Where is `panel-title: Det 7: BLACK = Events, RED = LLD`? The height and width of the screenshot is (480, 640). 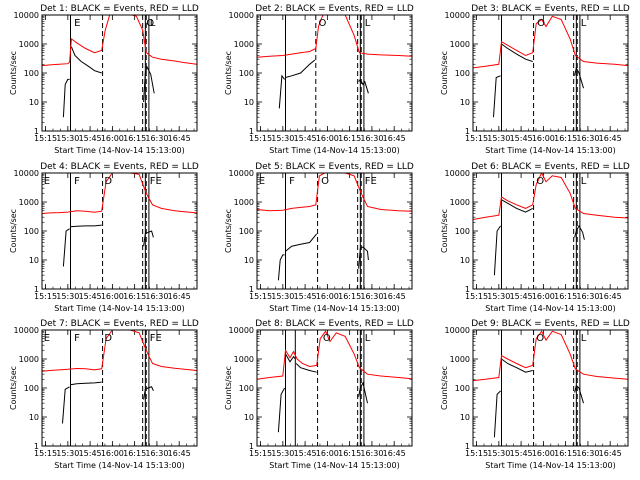 panel-title: Det 7: BLACK = Events, RED = LLD is located at coordinates (119, 324).